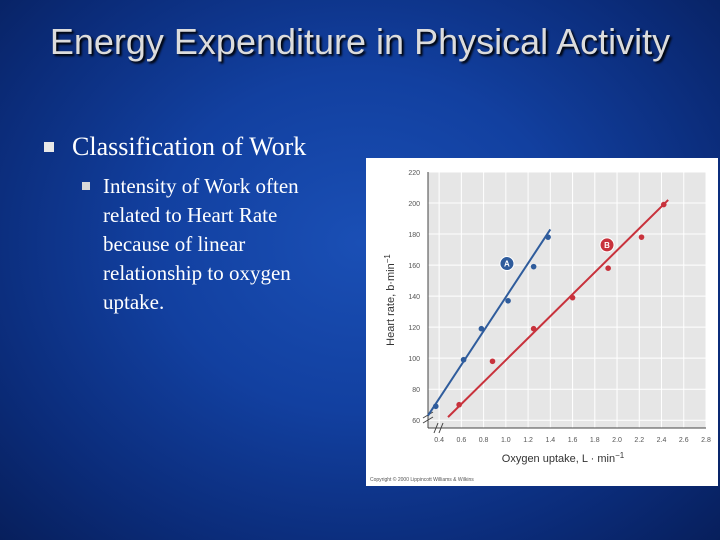 This screenshot has width=720, height=540. Describe the element at coordinates (662, 440) in the screenshot. I see `x-tick-label: 2.4` at that location.